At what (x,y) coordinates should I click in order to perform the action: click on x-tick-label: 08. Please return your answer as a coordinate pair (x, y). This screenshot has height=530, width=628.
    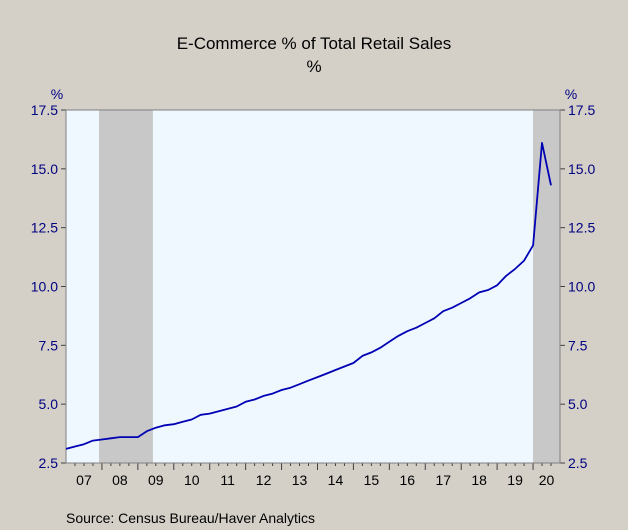
    Looking at the image, I should click on (120, 480).